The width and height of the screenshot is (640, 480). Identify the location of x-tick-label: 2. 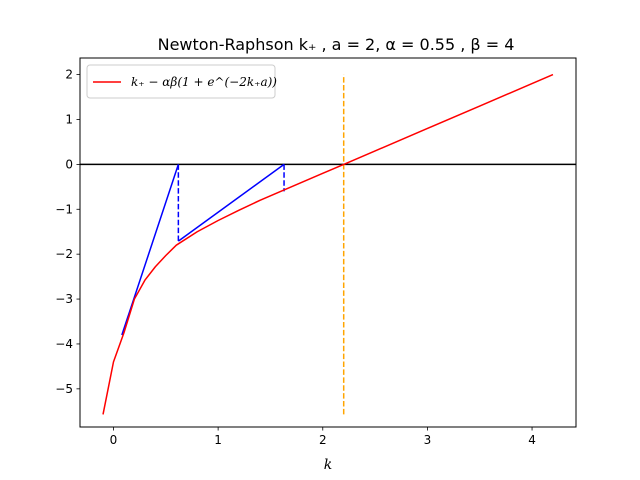
(323, 440).